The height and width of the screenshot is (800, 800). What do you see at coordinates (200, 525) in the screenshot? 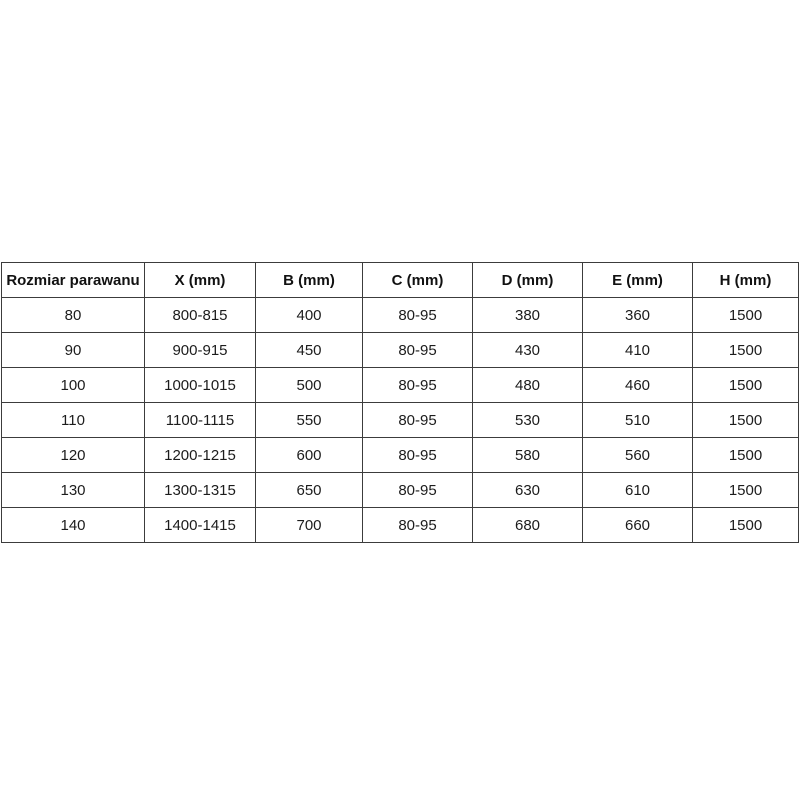
I see `table-cell: 1400-1415` at bounding box center [200, 525].